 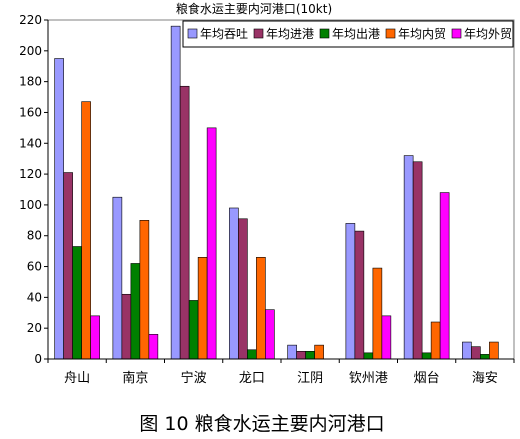 What do you see at coordinates (252, 378) in the screenshot?
I see `x-tick-label: 龙口` at bounding box center [252, 378].